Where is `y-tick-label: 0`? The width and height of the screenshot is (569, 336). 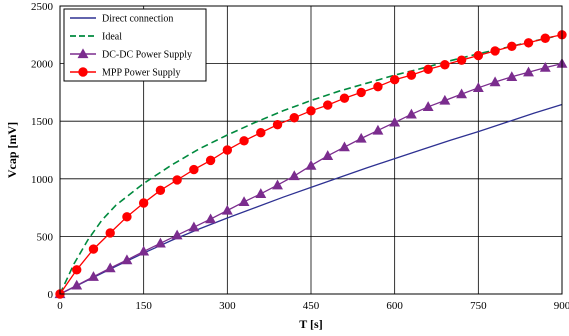 y-tick-label: 0 is located at coordinates (51, 295).